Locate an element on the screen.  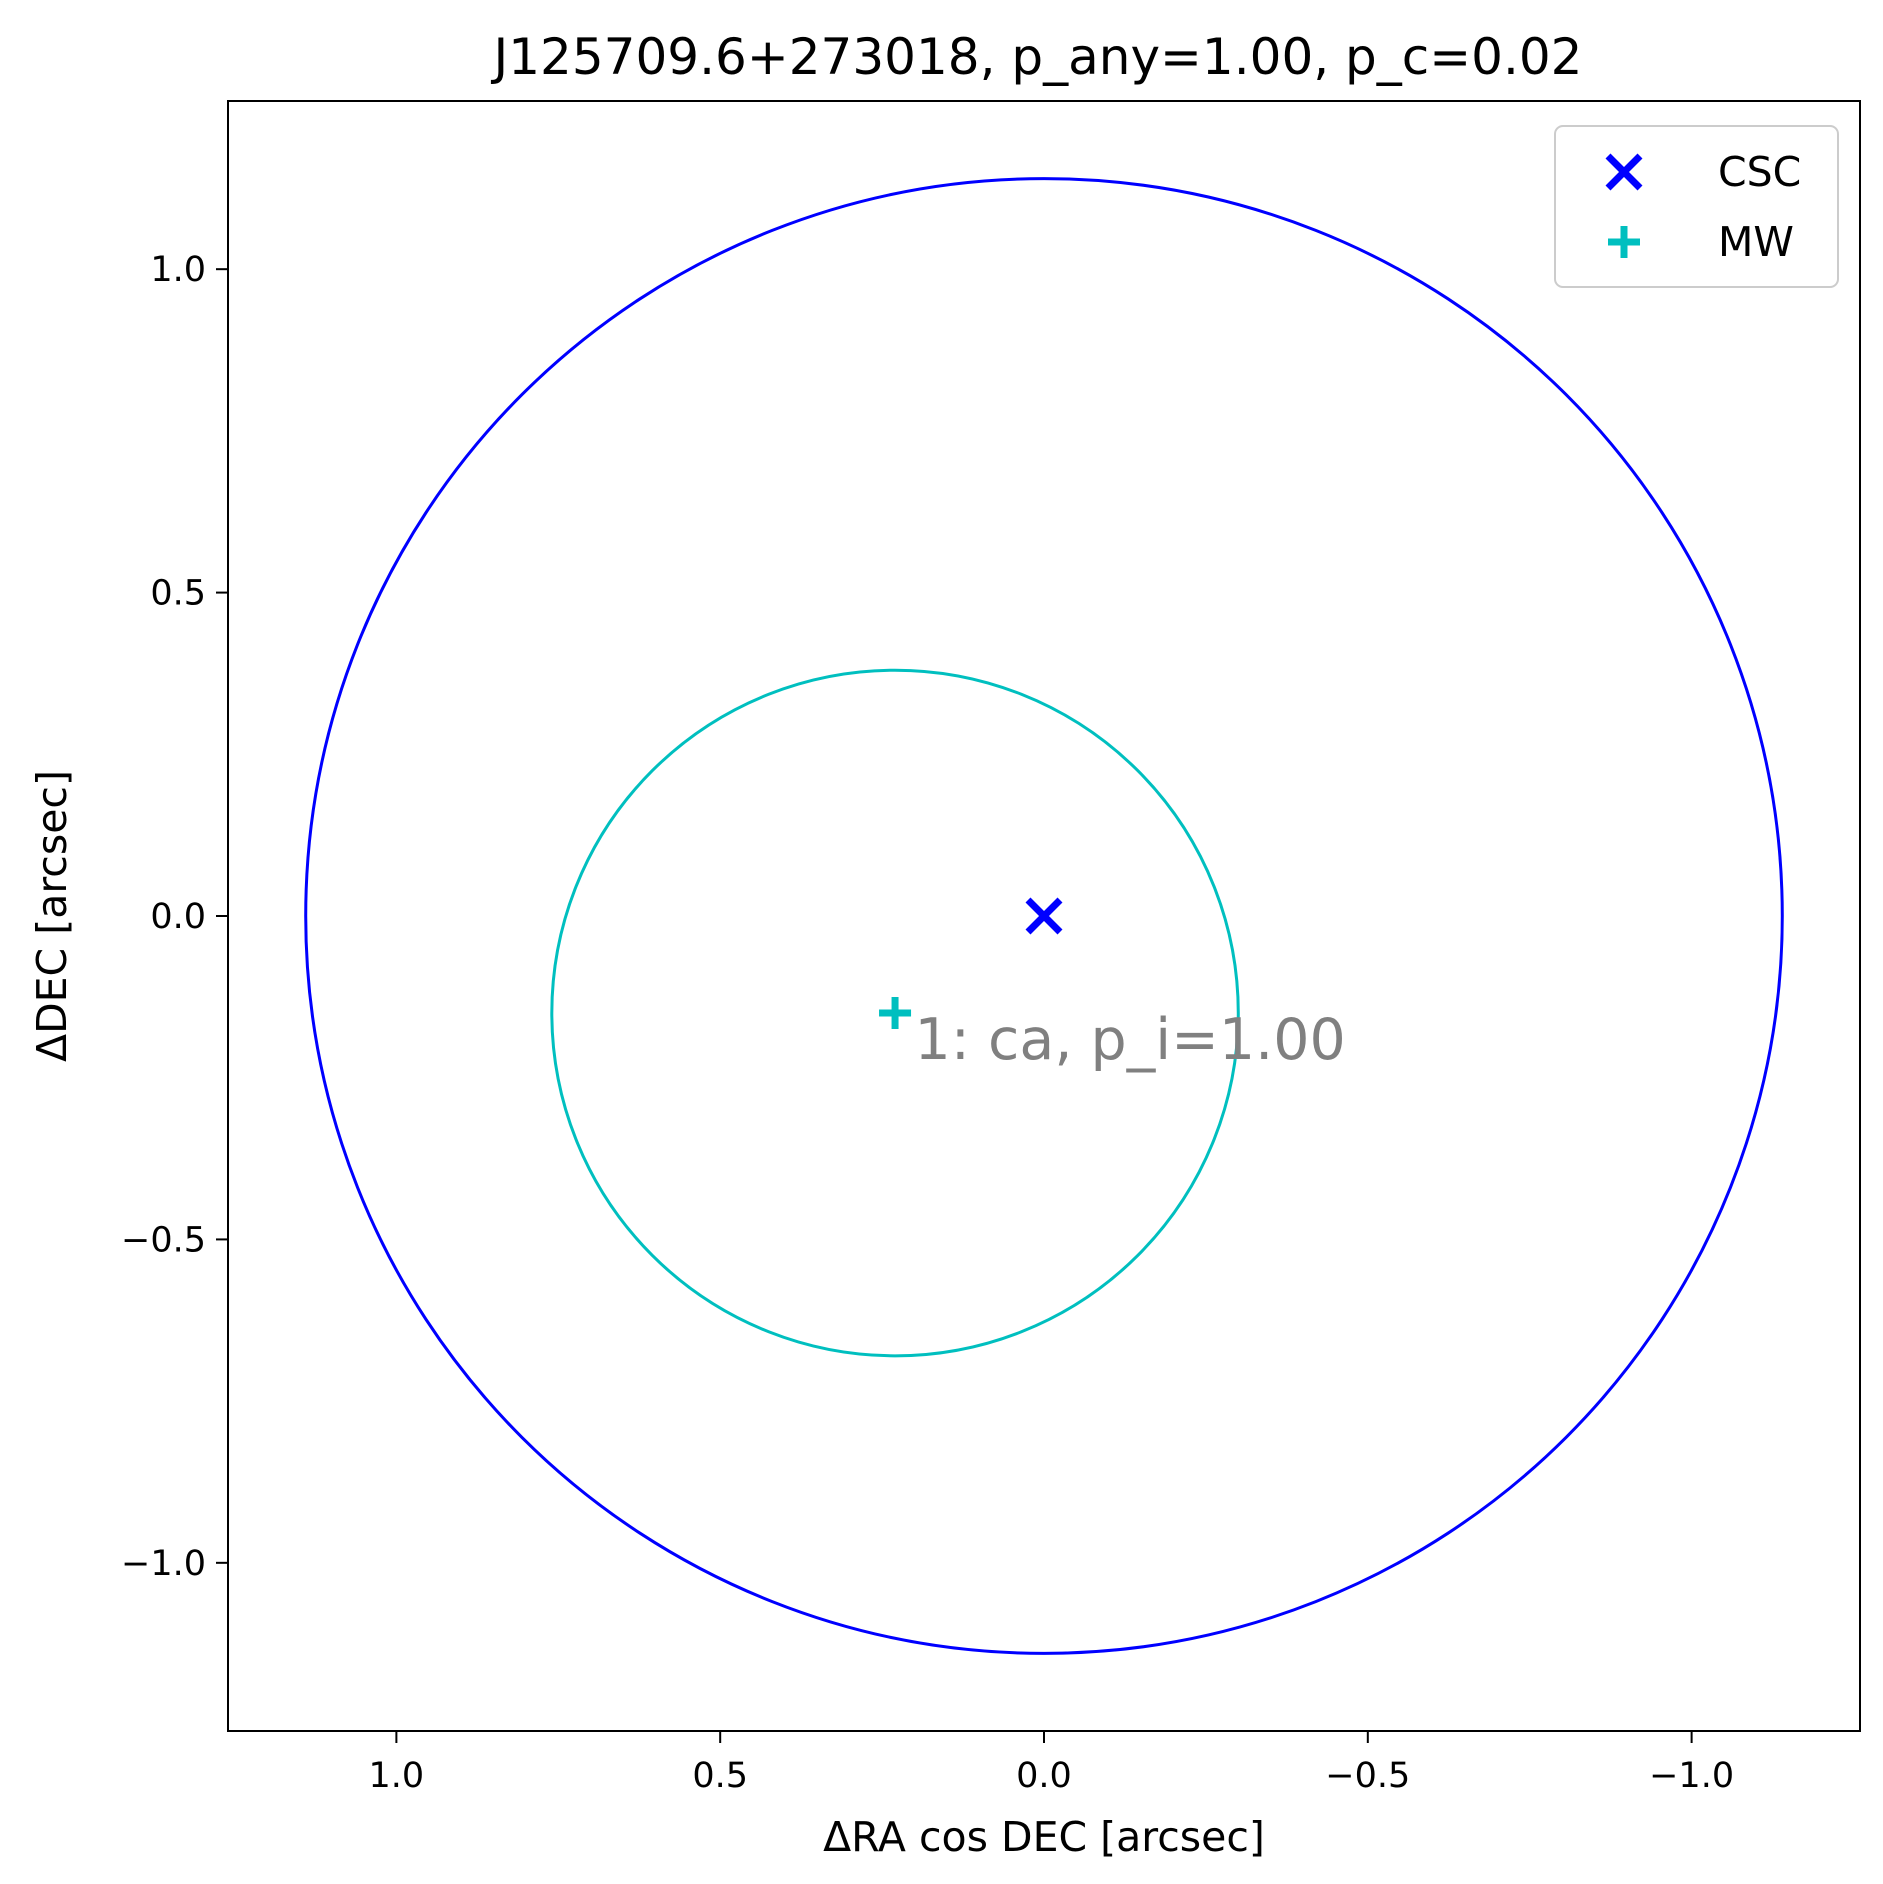
x-tick-label: −1.0 is located at coordinates (1691, 1776).